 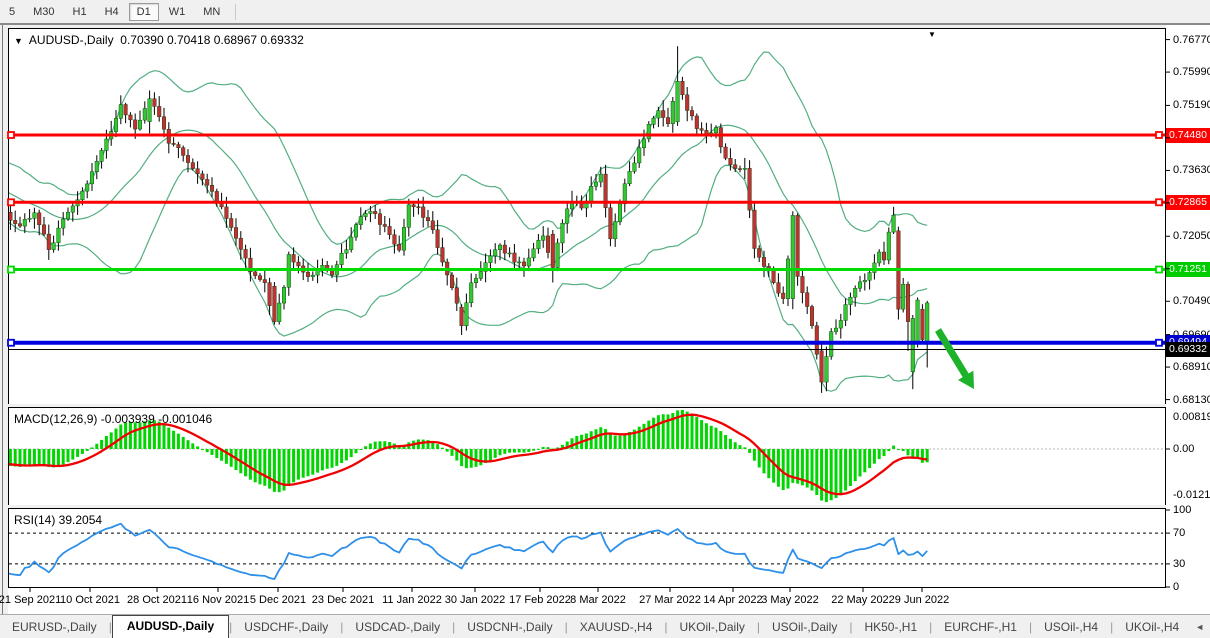 I want to click on price-tick-label: 0.76770, so click(x=1191, y=39).